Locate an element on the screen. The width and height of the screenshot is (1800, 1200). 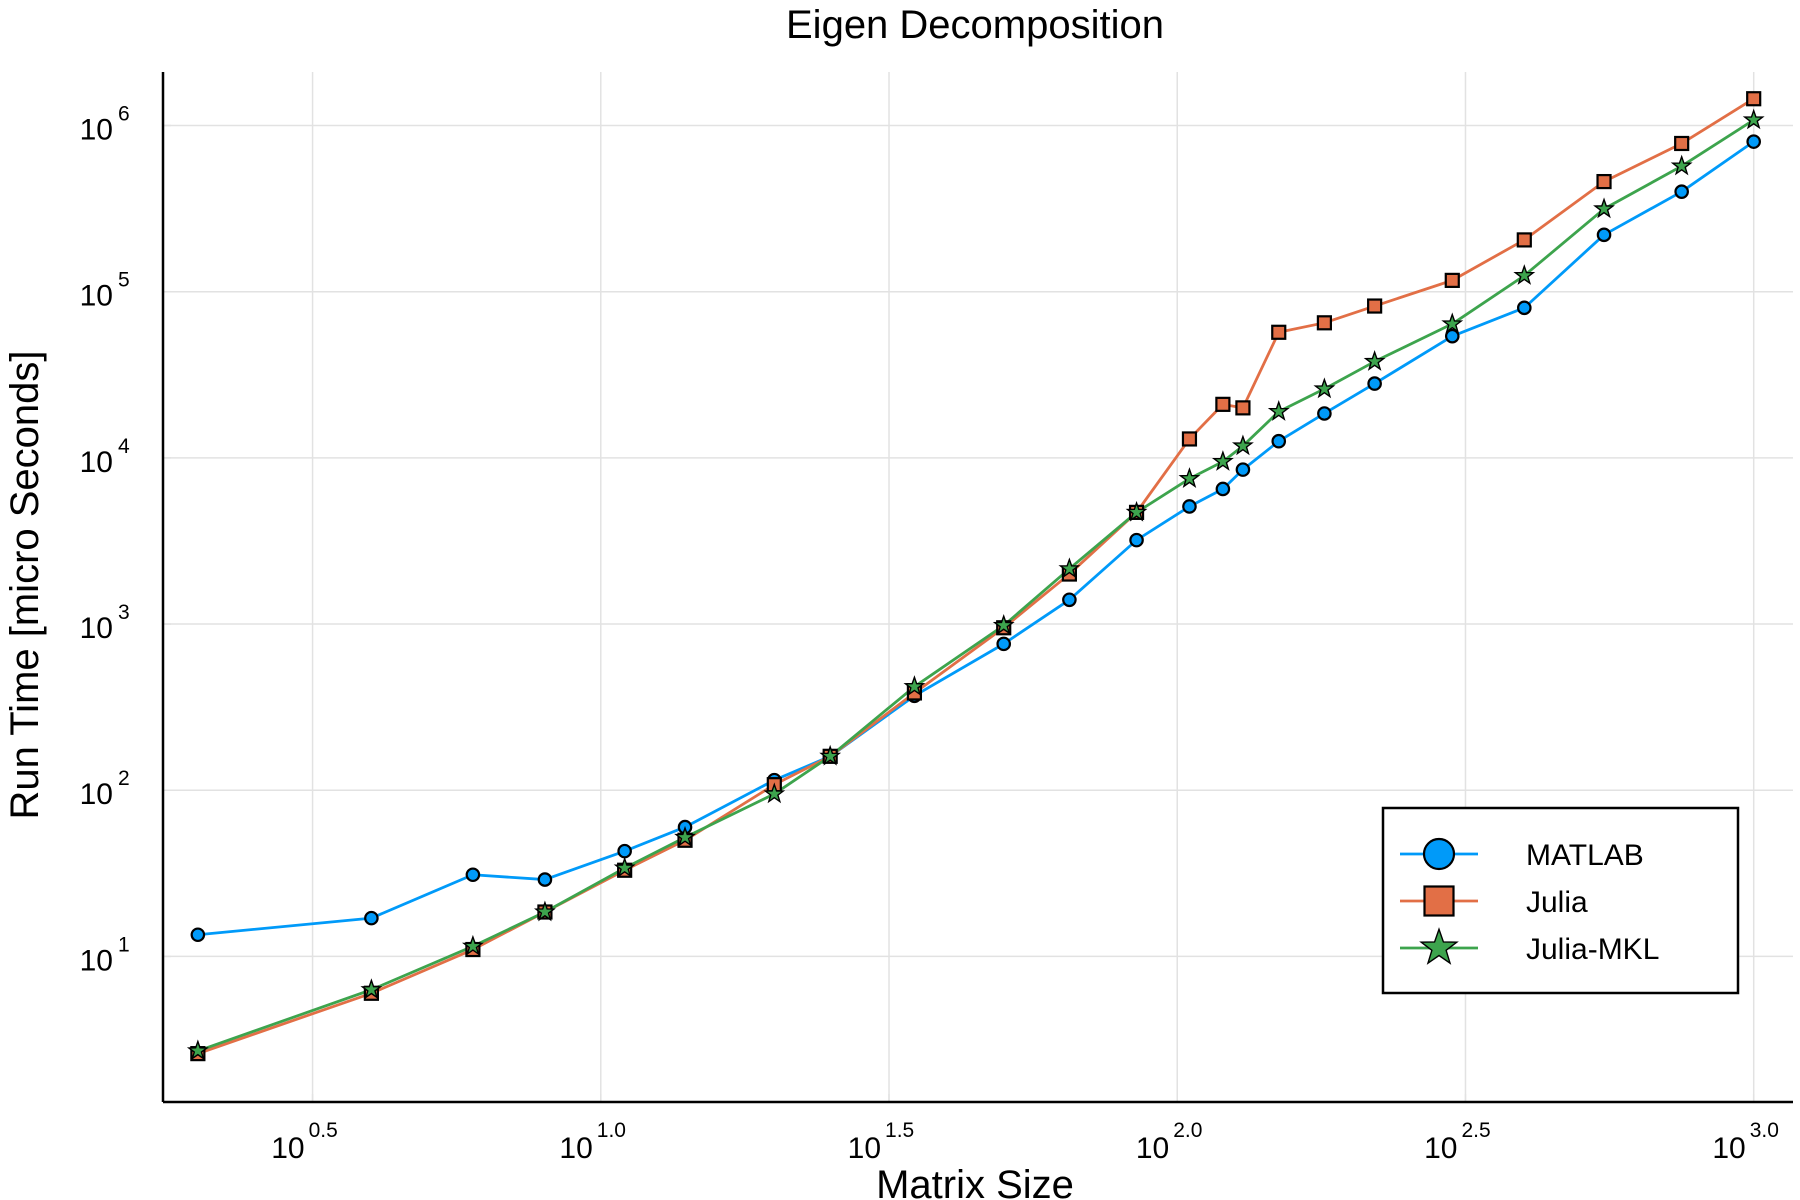
legend-items: MATLAB Julia Julia-MKL is located at coordinates (1529, 901).